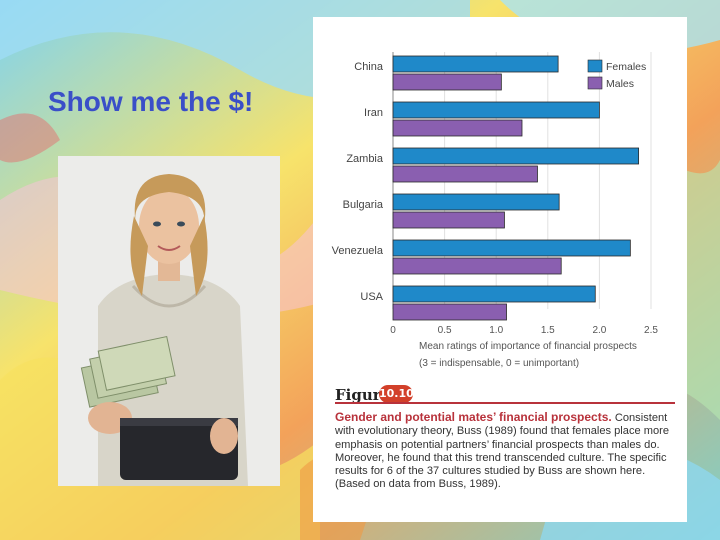  Describe the element at coordinates (447, 82) in the screenshot. I see `bar-china-males` at that location.